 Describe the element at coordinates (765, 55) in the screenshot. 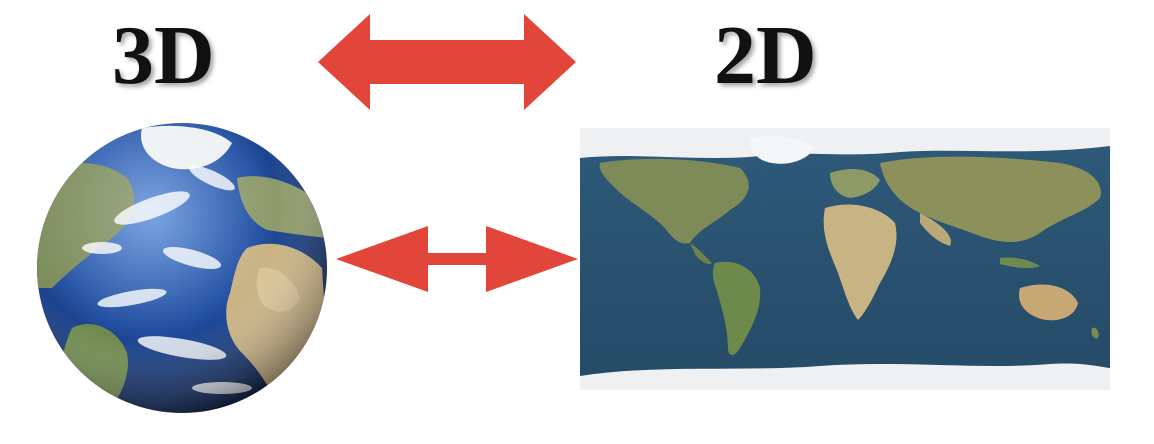

I see `label-2d: 2D` at that location.